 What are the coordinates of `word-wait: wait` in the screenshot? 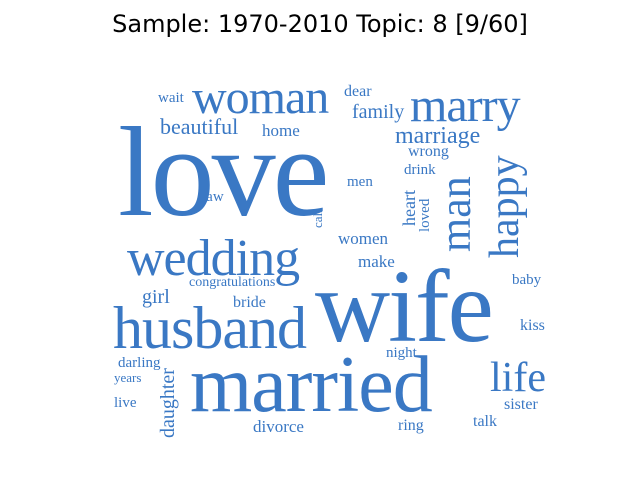 It's located at (171, 98).